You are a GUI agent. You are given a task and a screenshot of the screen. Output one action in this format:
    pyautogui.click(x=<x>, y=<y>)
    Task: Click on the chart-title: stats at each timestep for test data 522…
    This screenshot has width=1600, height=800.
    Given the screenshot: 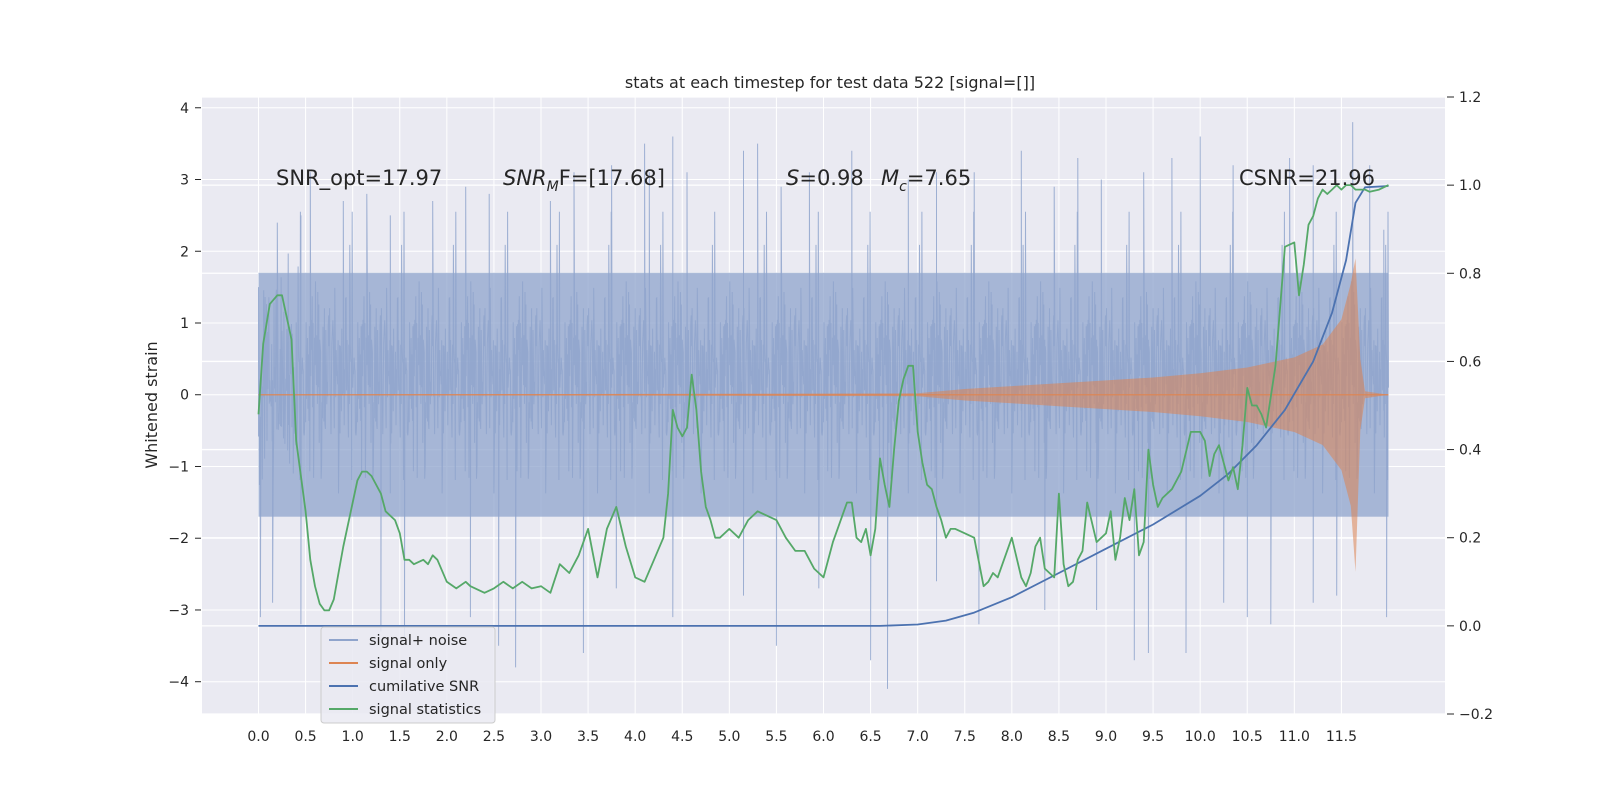 What is the action you would take?
    pyautogui.click(x=830, y=82)
    